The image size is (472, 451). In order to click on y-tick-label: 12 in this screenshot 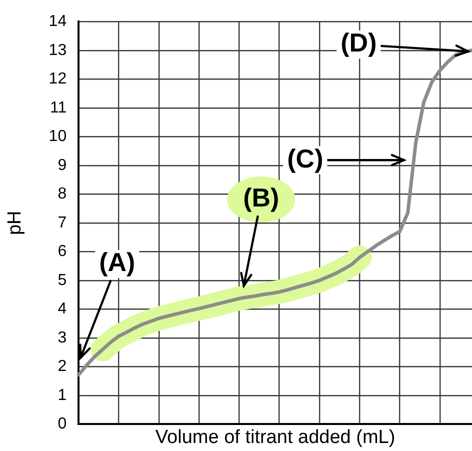, I will do `click(57, 79)`.